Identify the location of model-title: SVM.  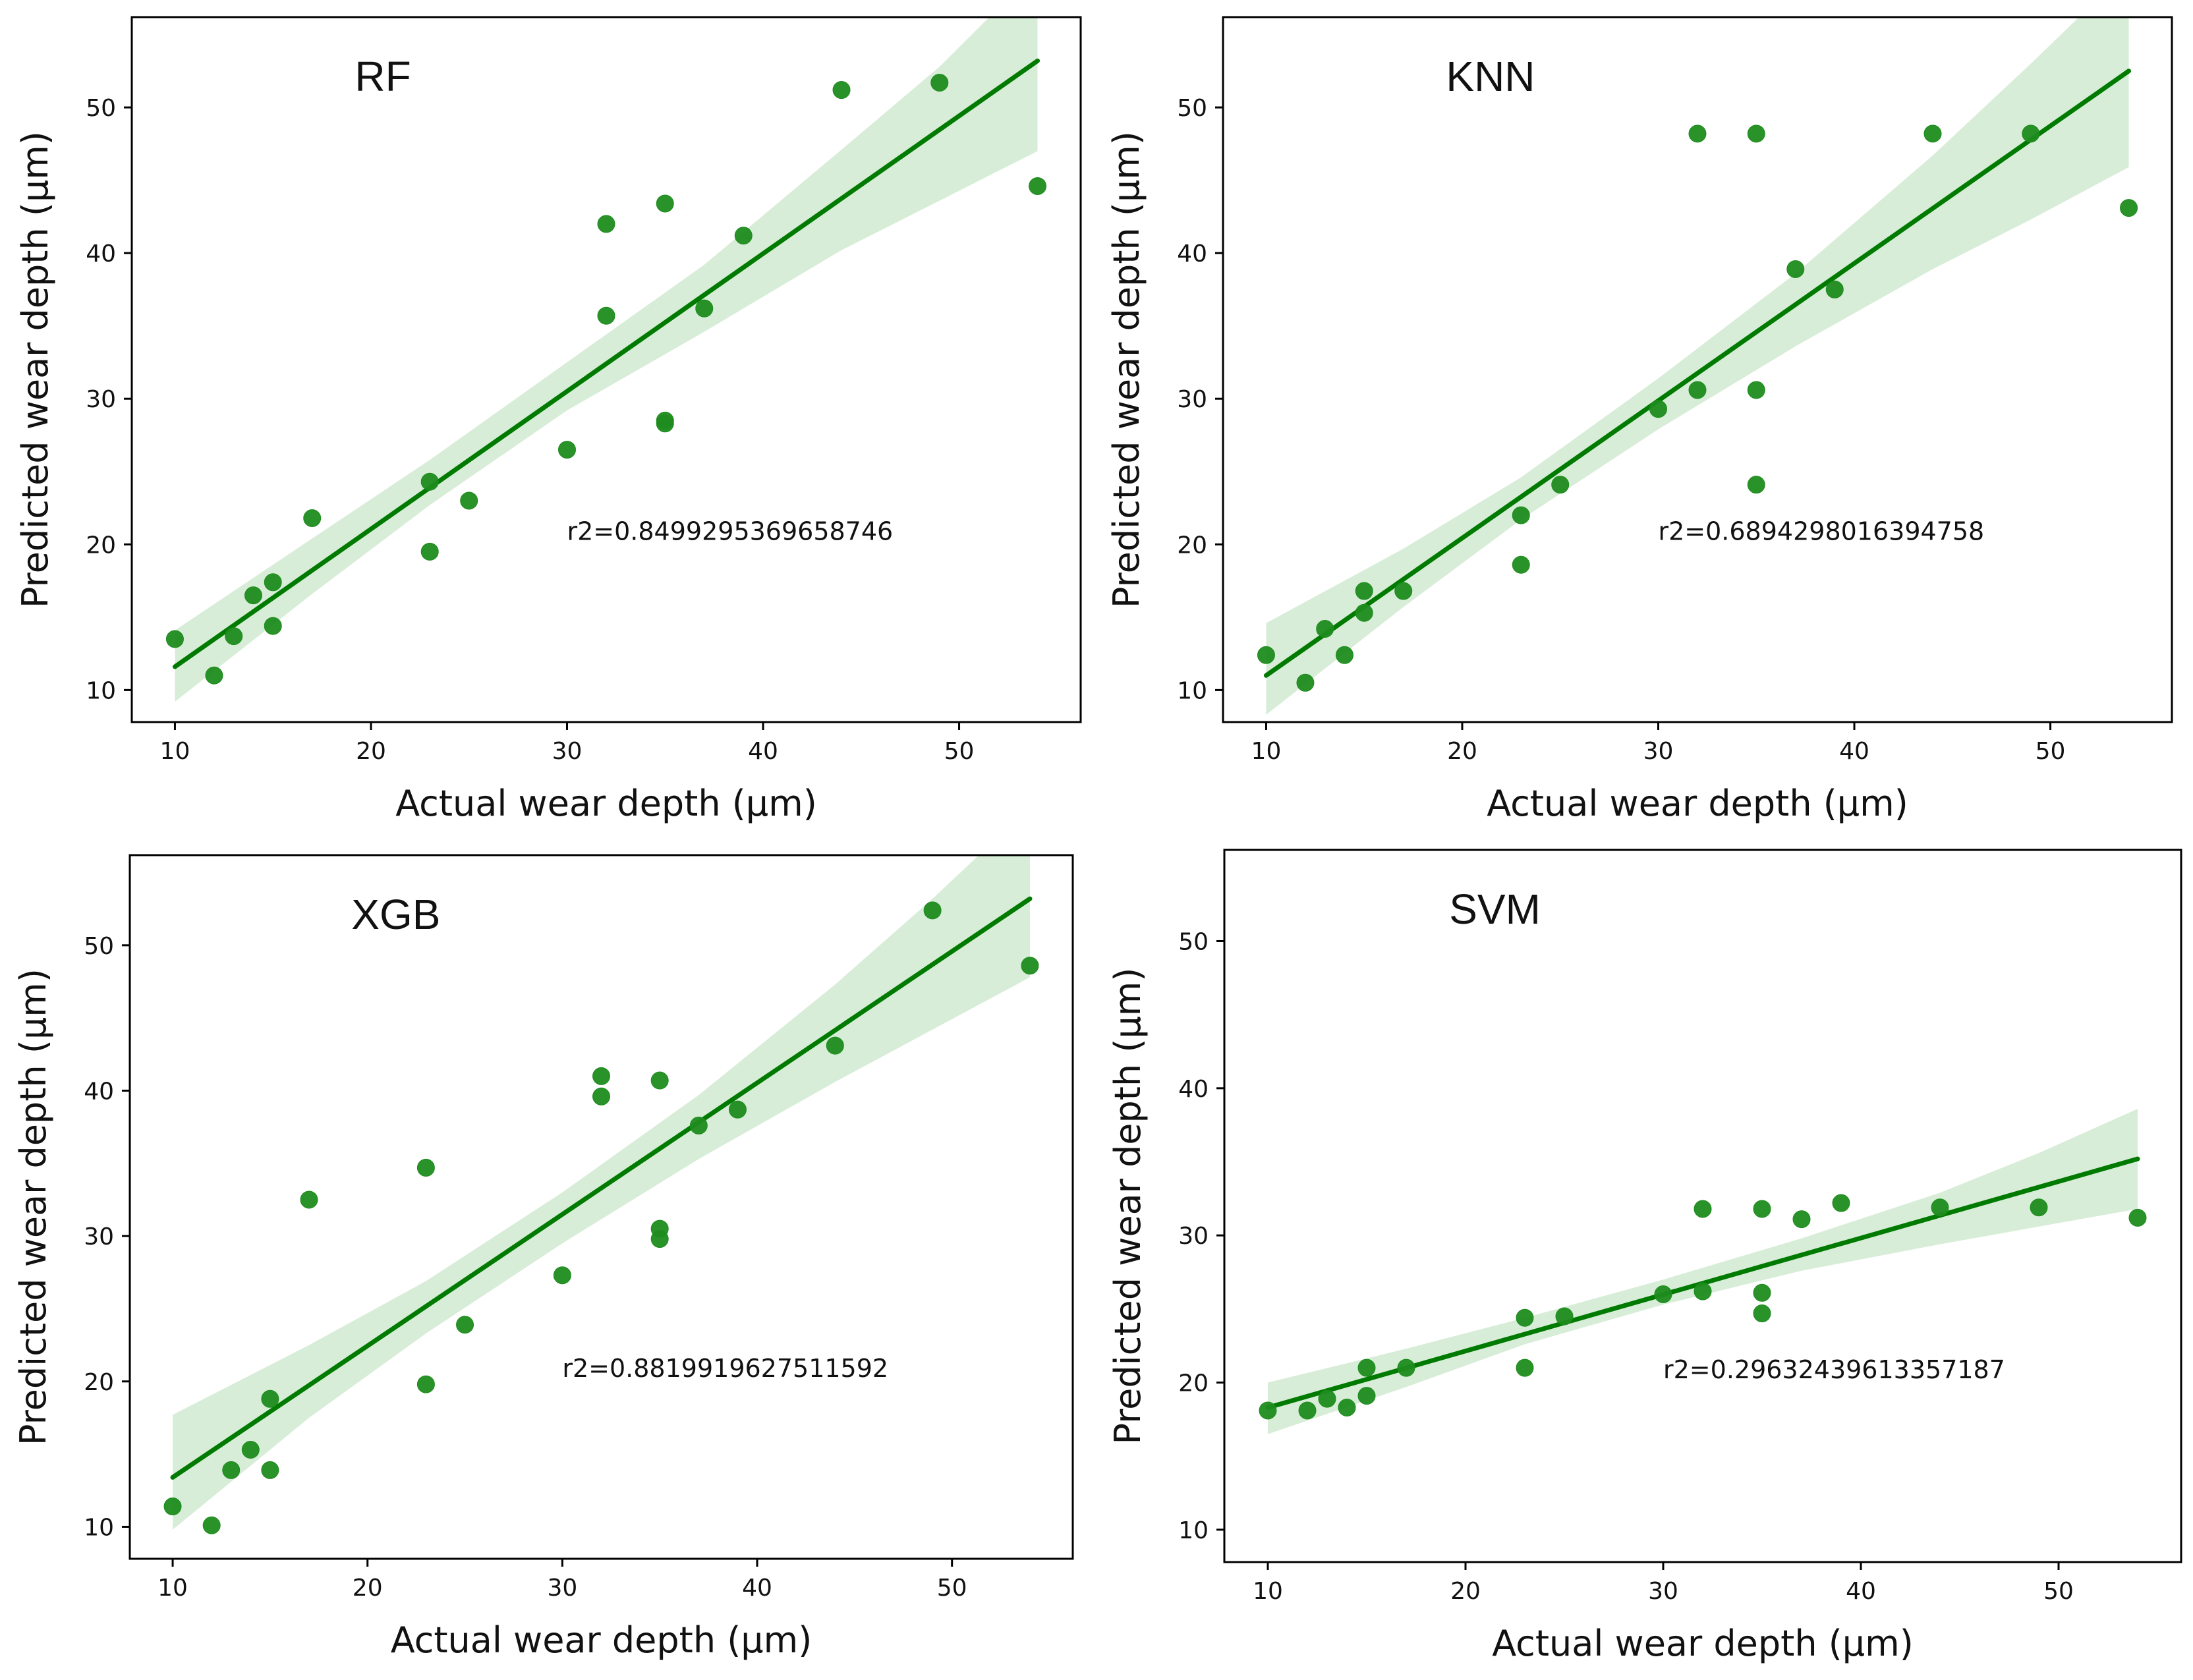
(1495, 909).